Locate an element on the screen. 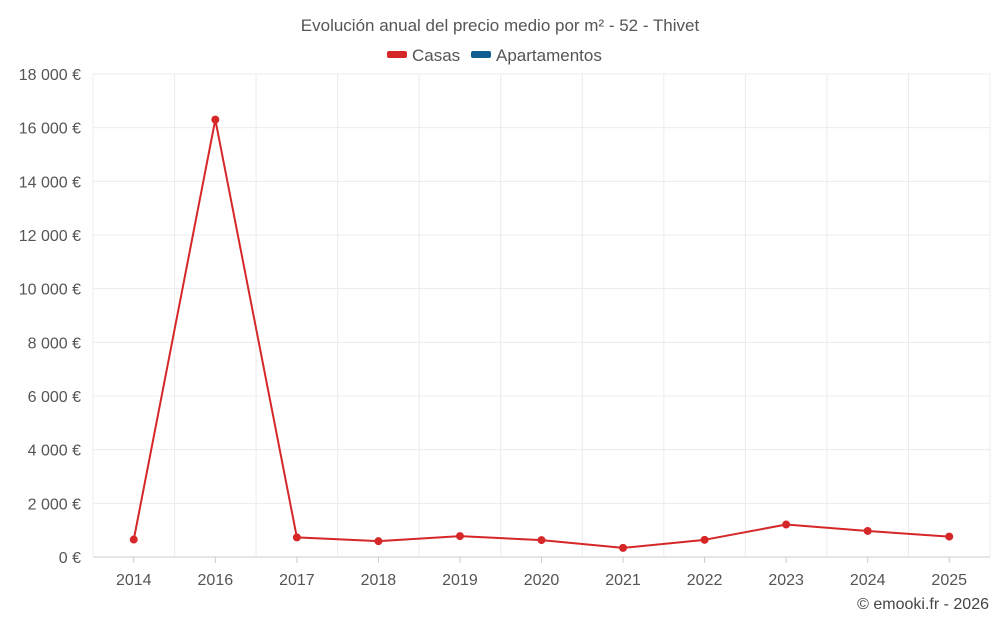 This screenshot has height=625, width=1000. legend-label-casas: Casas is located at coordinates (436, 55).